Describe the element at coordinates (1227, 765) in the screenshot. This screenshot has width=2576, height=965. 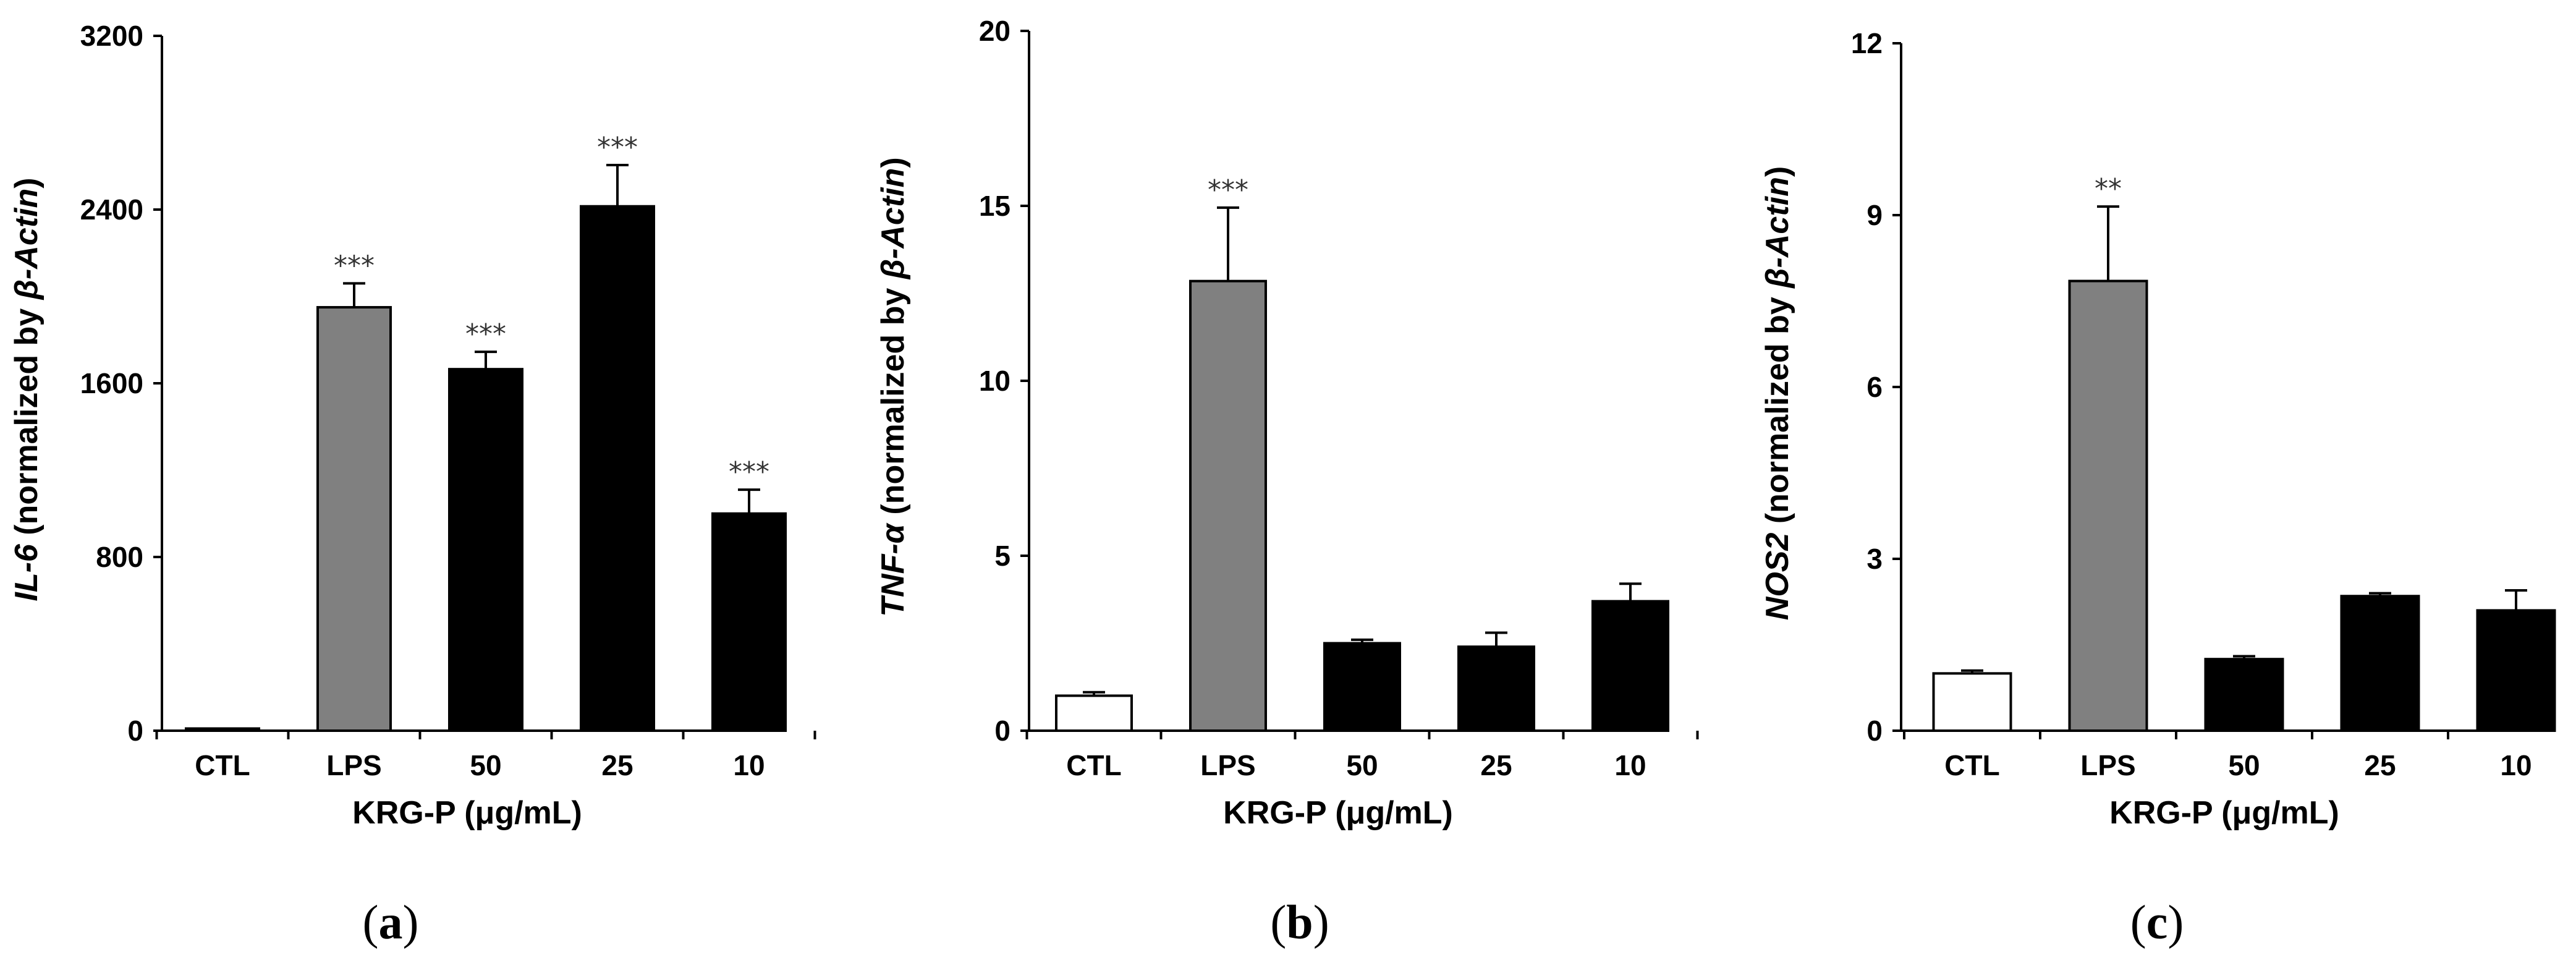
I see `x-category-label-b: LPS` at that location.